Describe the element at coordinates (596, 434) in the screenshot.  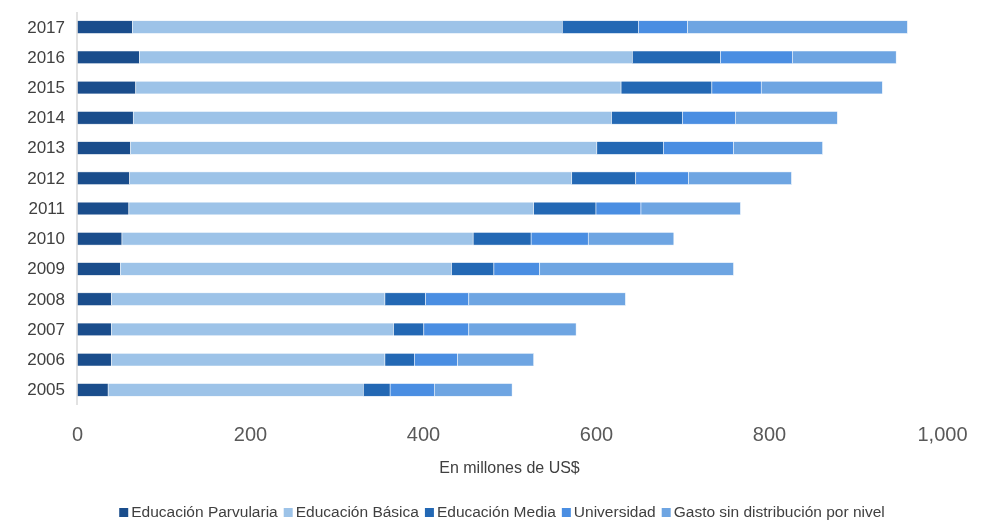
I see `x-tick-label: 600` at that location.